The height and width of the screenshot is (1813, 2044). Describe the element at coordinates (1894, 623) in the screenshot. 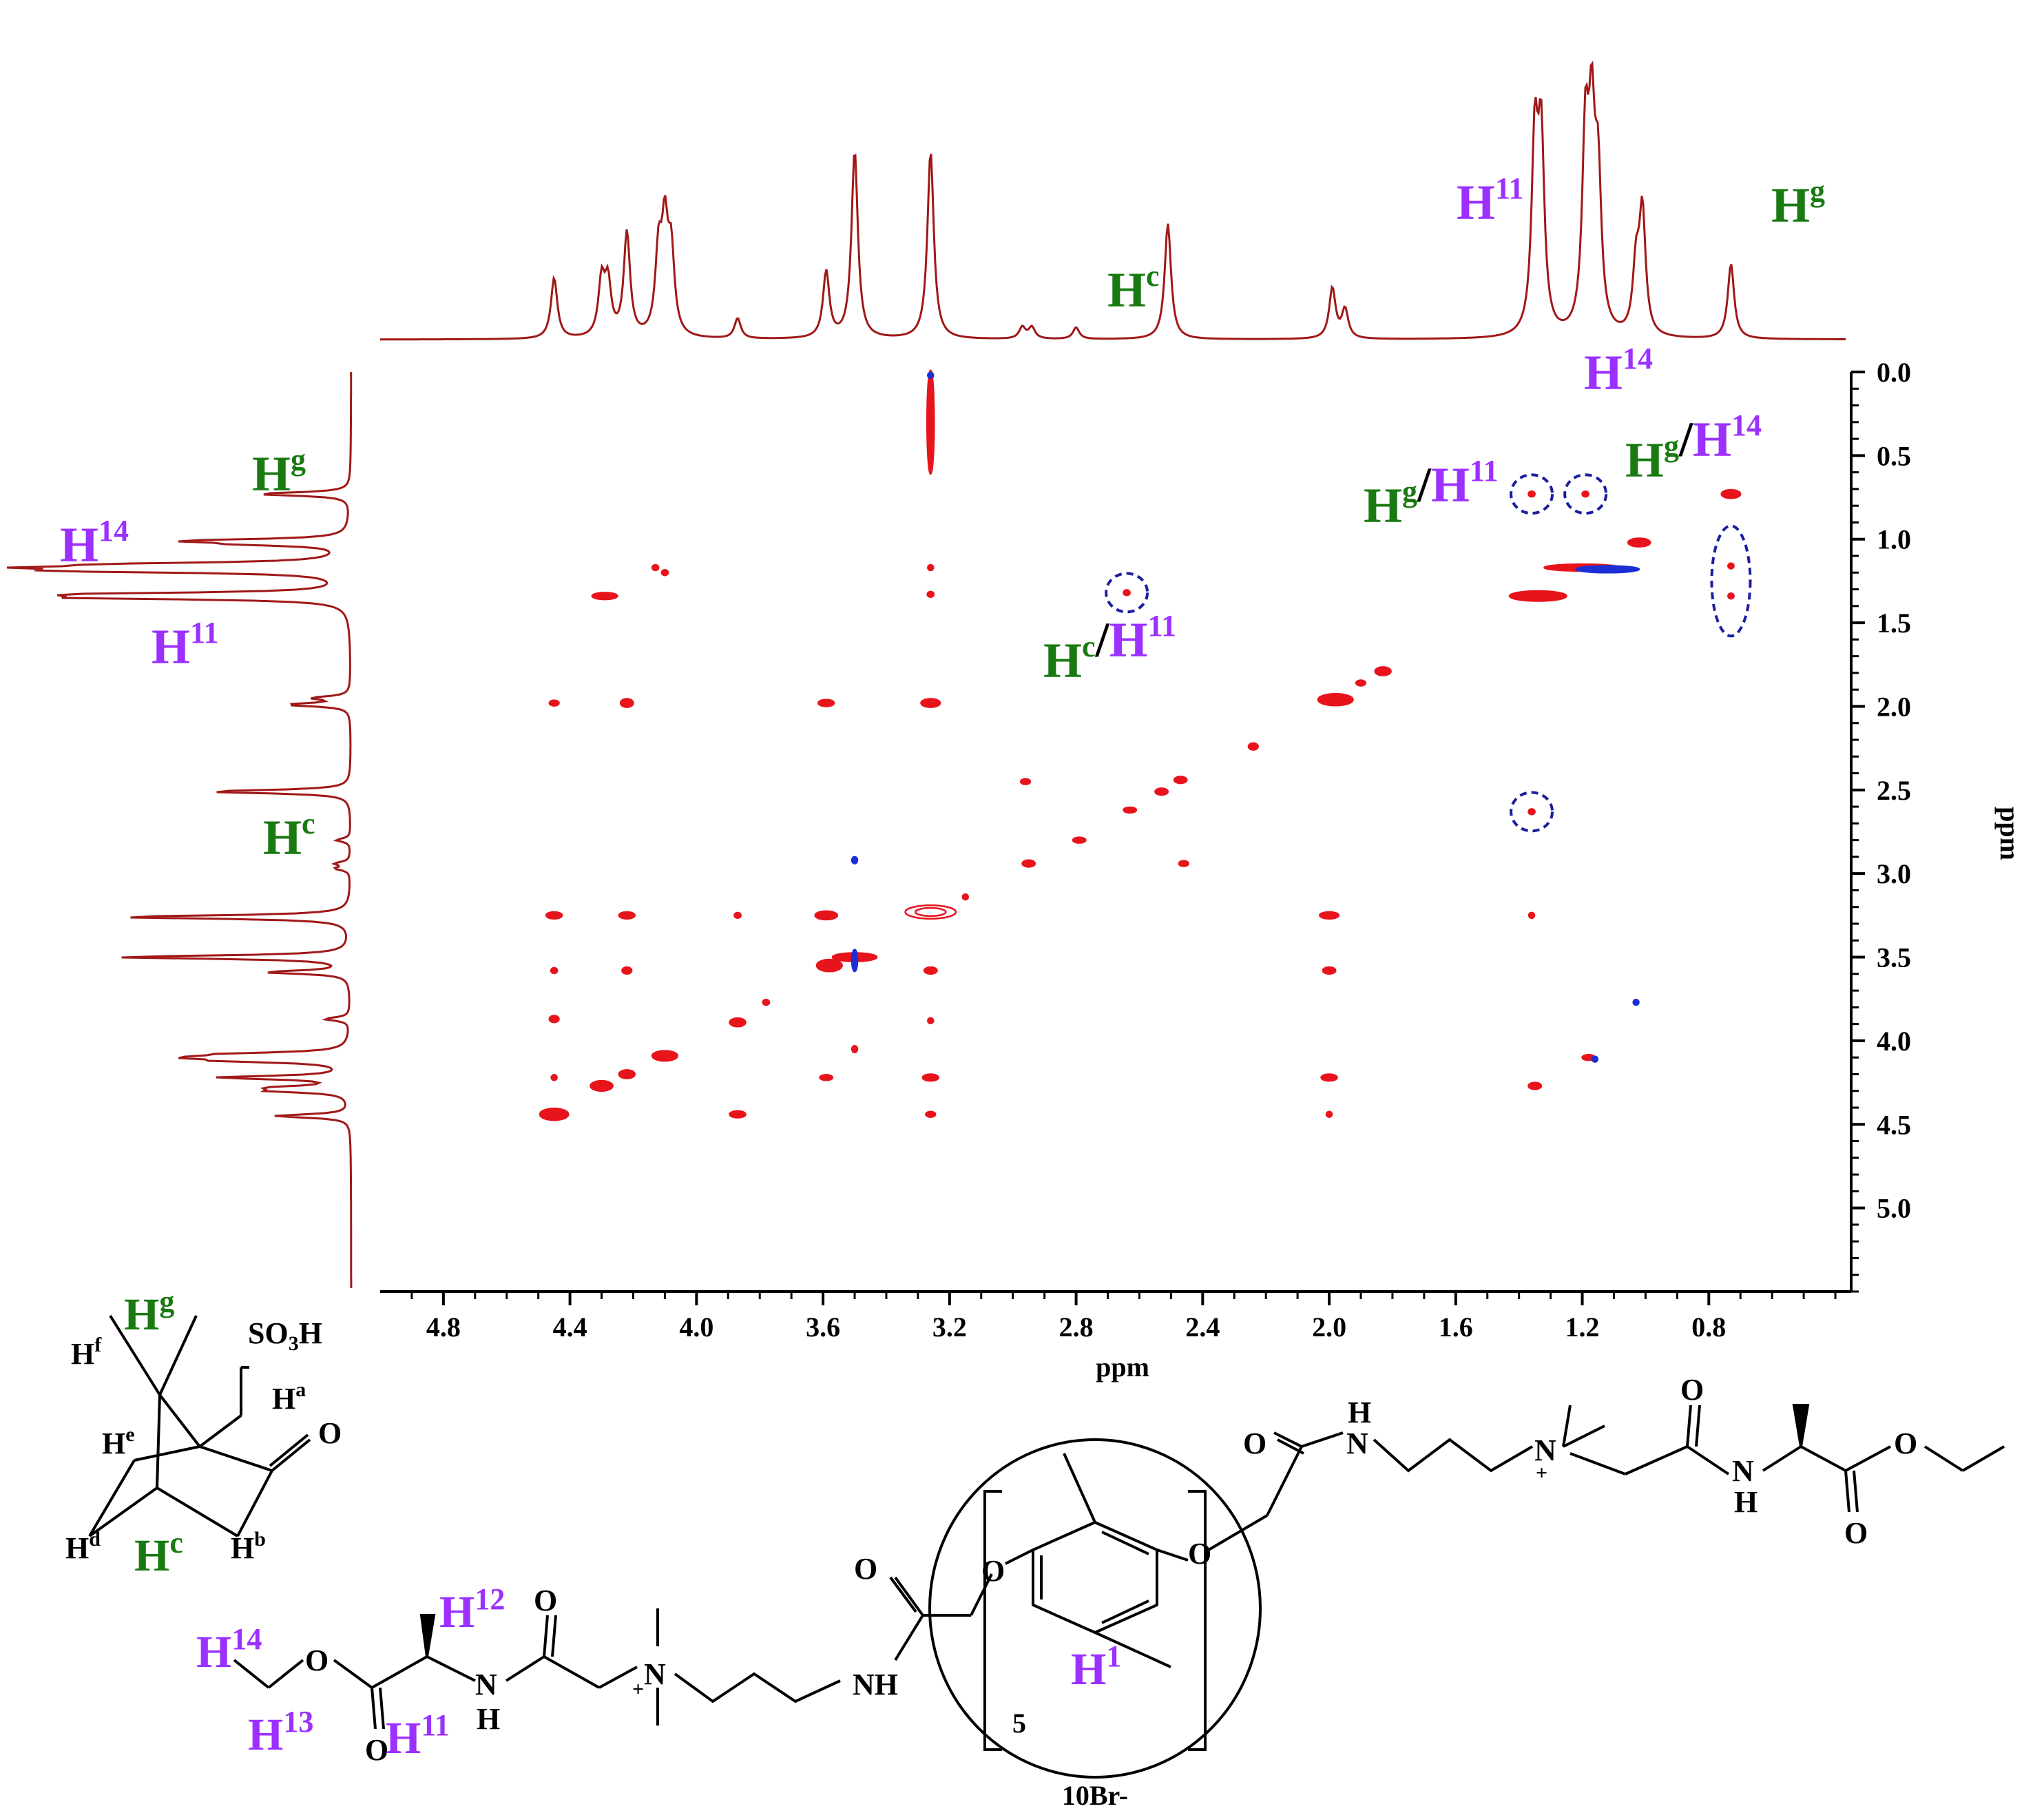

I see `y-tick-label: 1.5` at that location.